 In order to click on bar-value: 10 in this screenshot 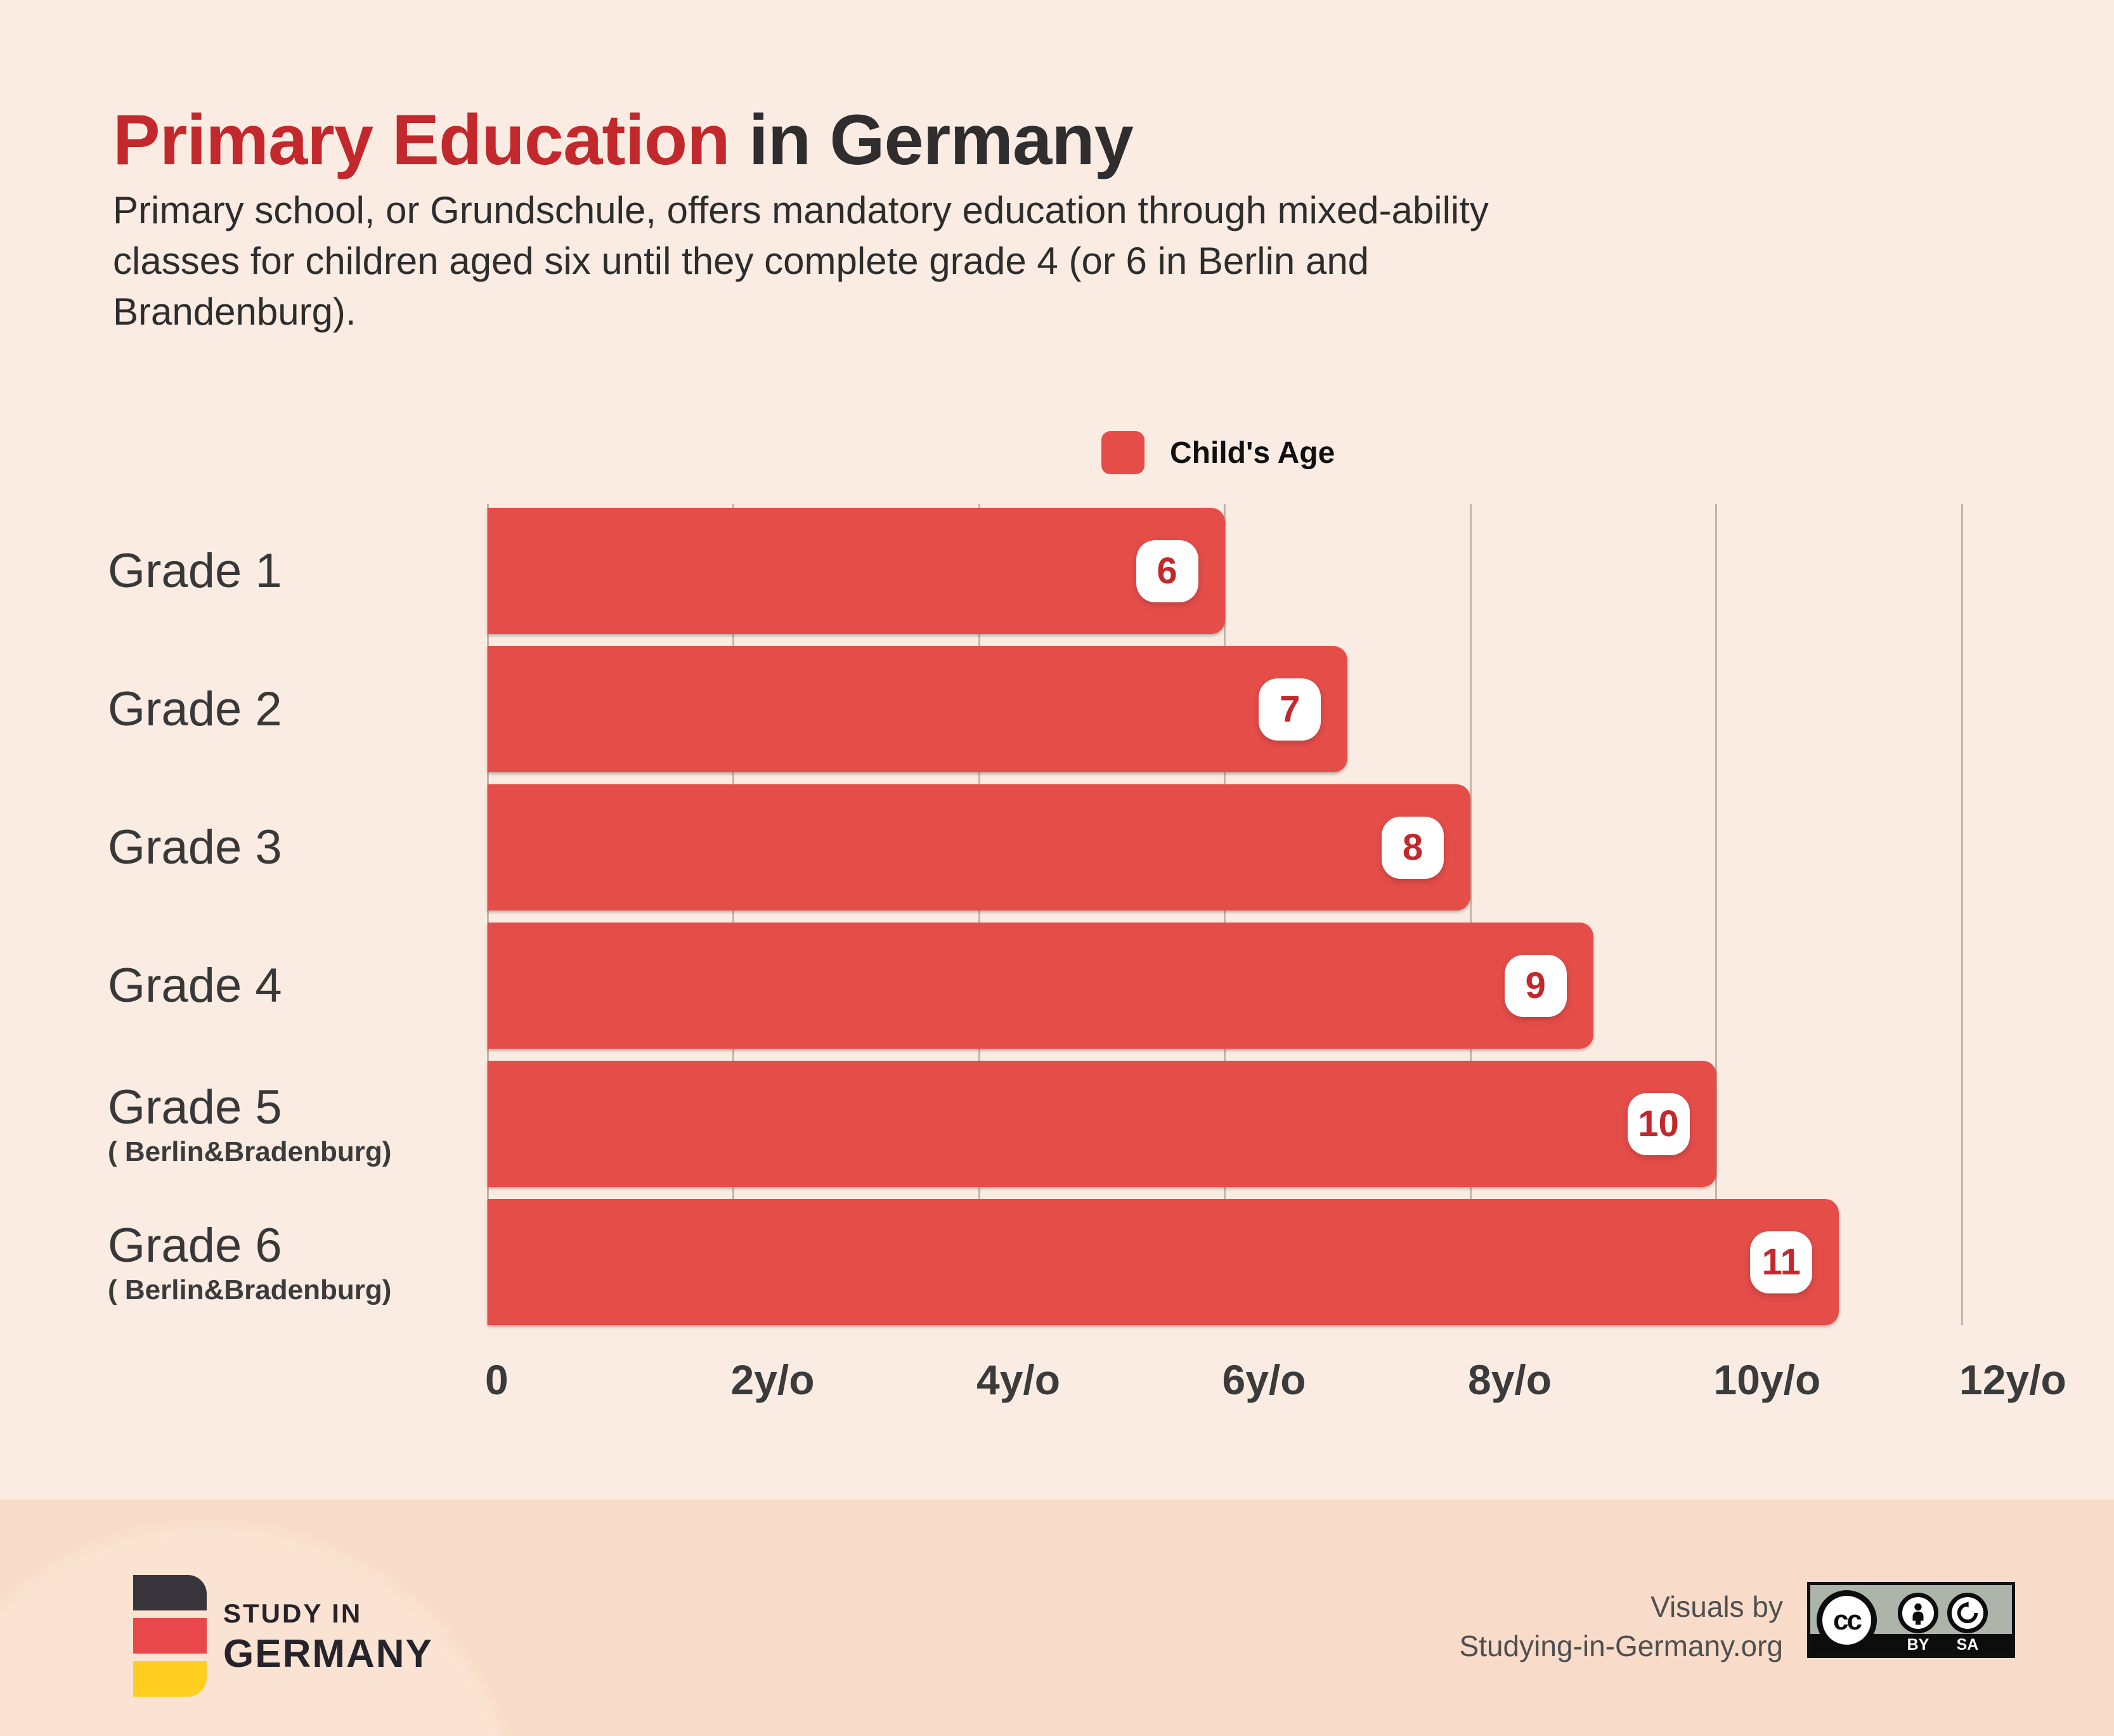, I will do `click(1659, 1123)`.